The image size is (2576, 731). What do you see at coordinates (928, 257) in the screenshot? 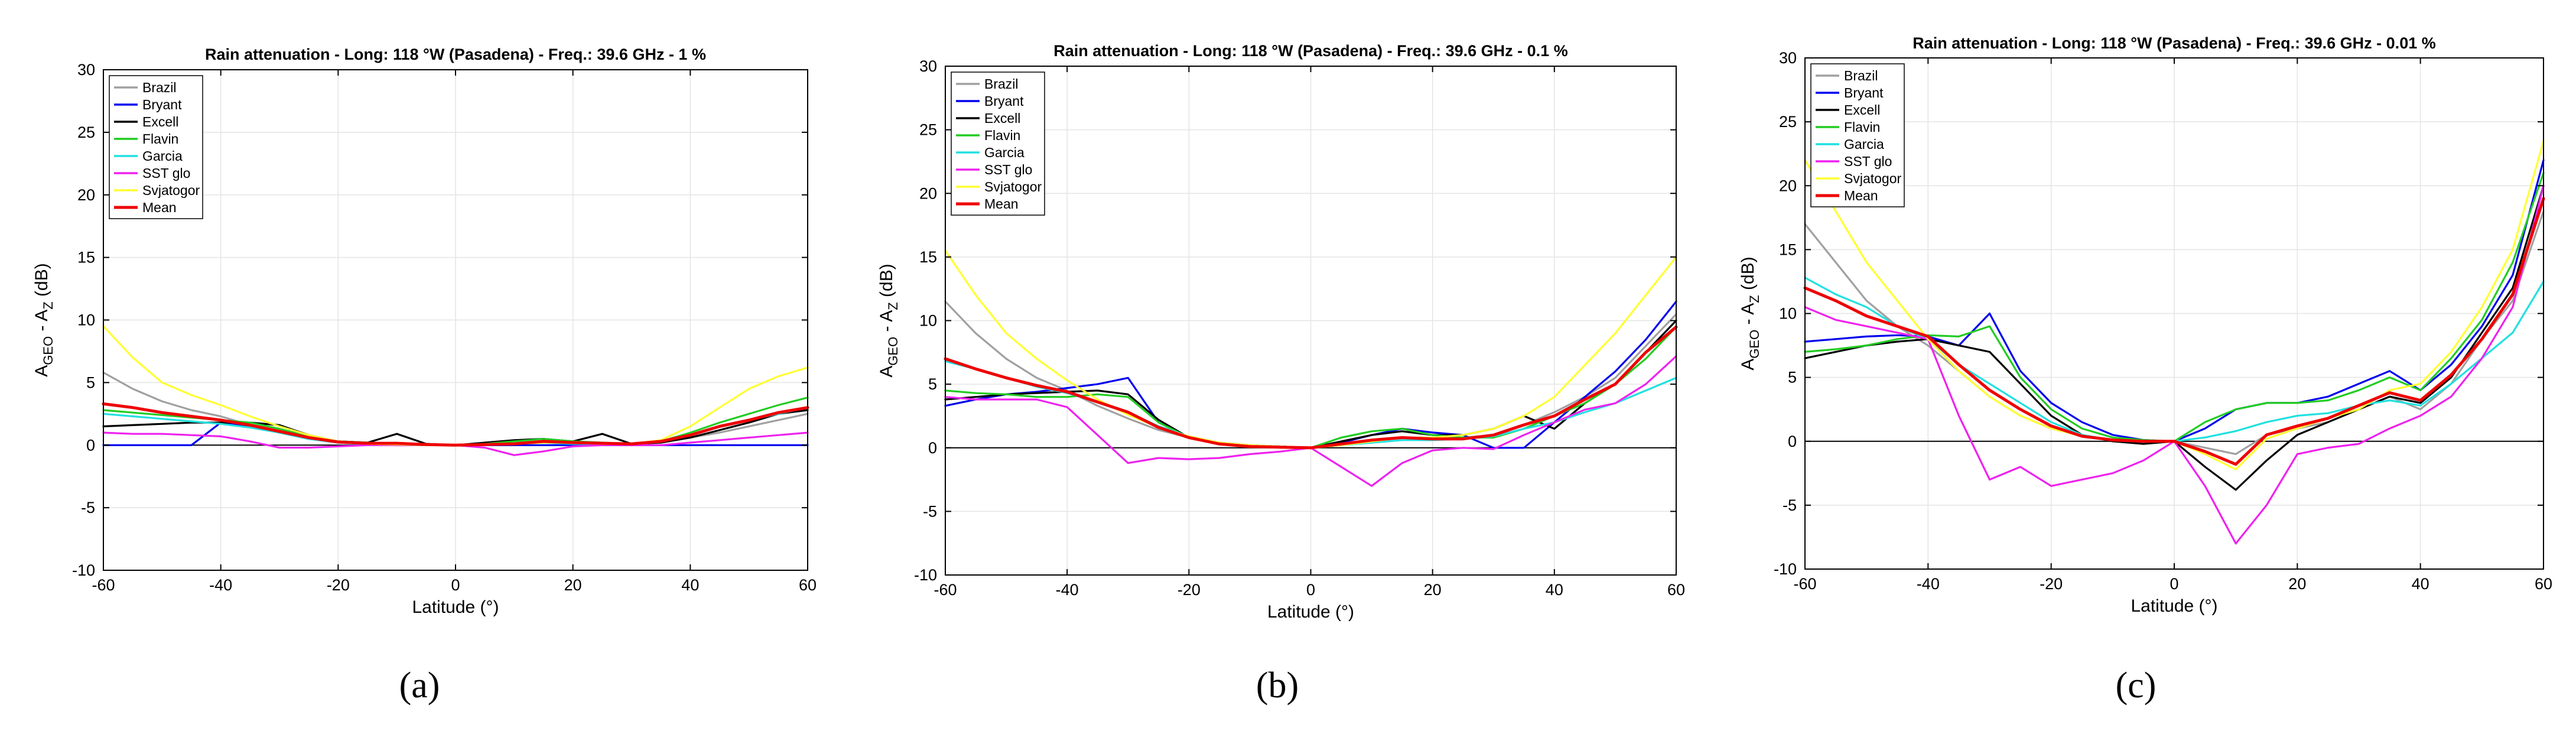
I see `y-tick-label: 15` at bounding box center [928, 257].